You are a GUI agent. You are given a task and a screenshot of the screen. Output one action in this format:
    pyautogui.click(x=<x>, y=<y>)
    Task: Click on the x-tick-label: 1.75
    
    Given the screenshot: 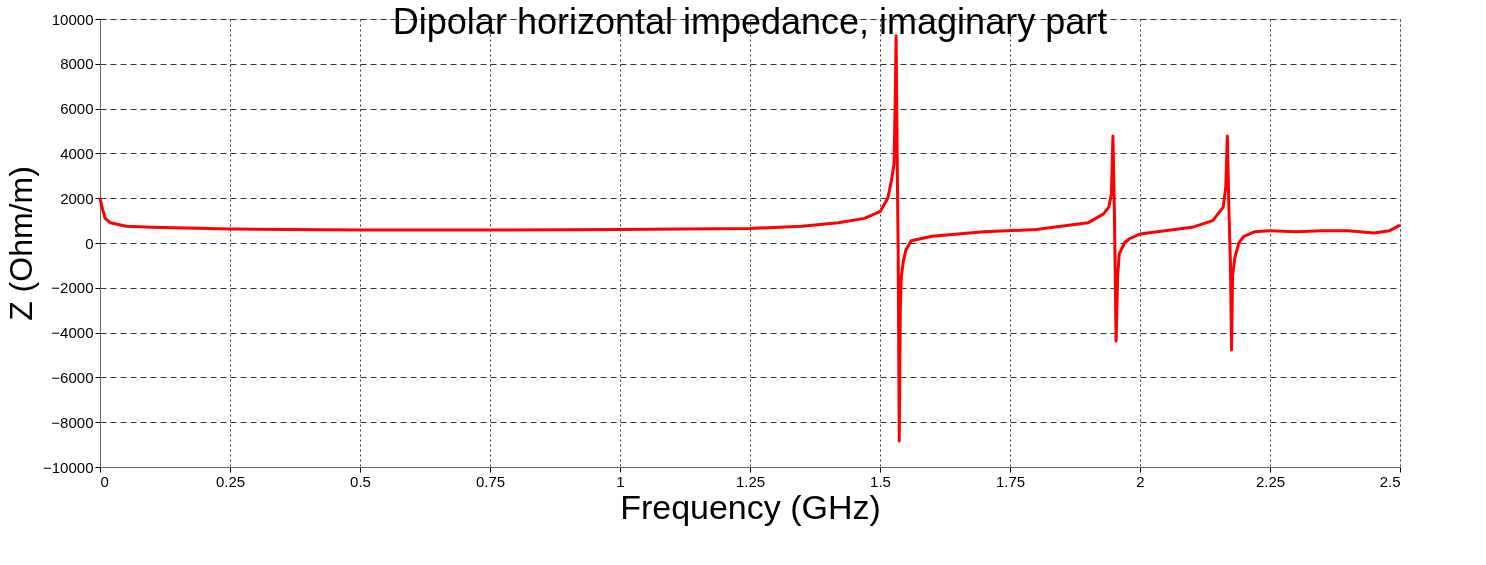 What is the action you would take?
    pyautogui.click(x=1010, y=481)
    